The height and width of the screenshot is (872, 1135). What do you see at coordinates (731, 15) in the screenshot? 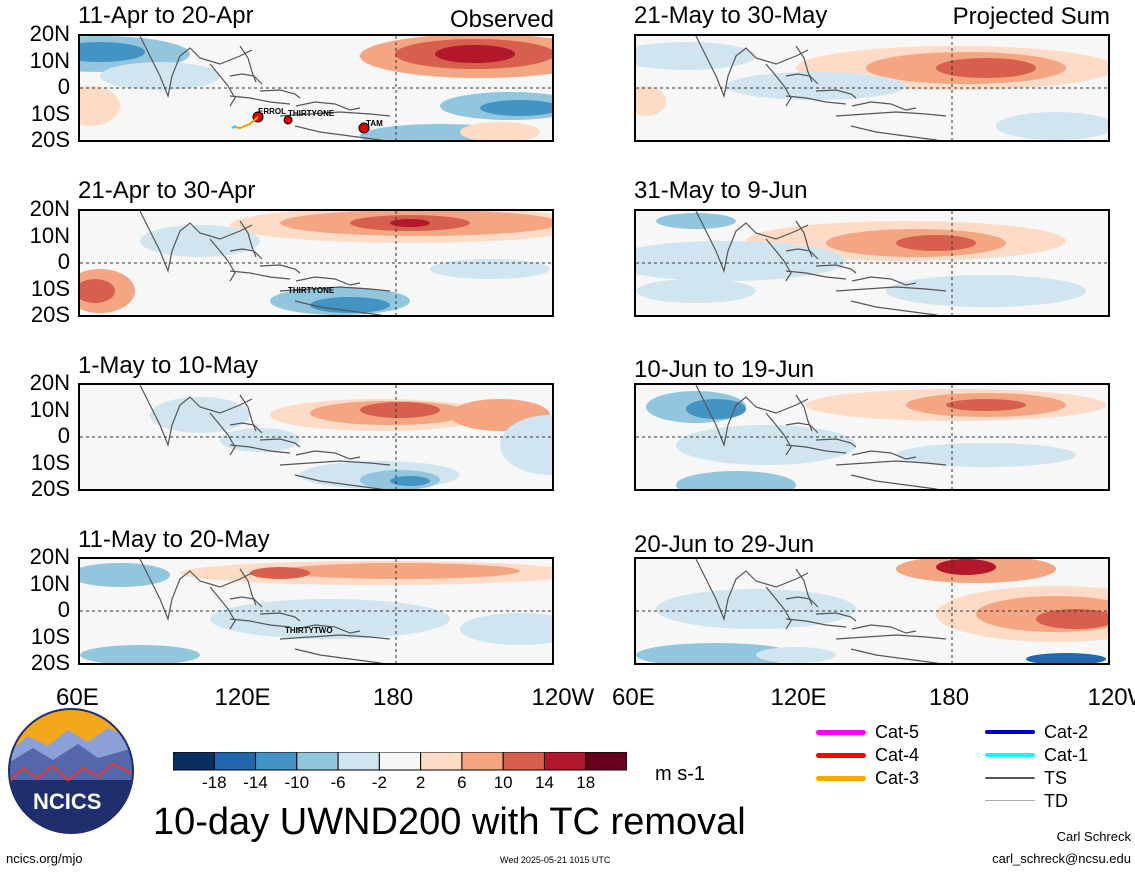
I see `panel-title-5: 21-May to 30-May` at bounding box center [731, 15].